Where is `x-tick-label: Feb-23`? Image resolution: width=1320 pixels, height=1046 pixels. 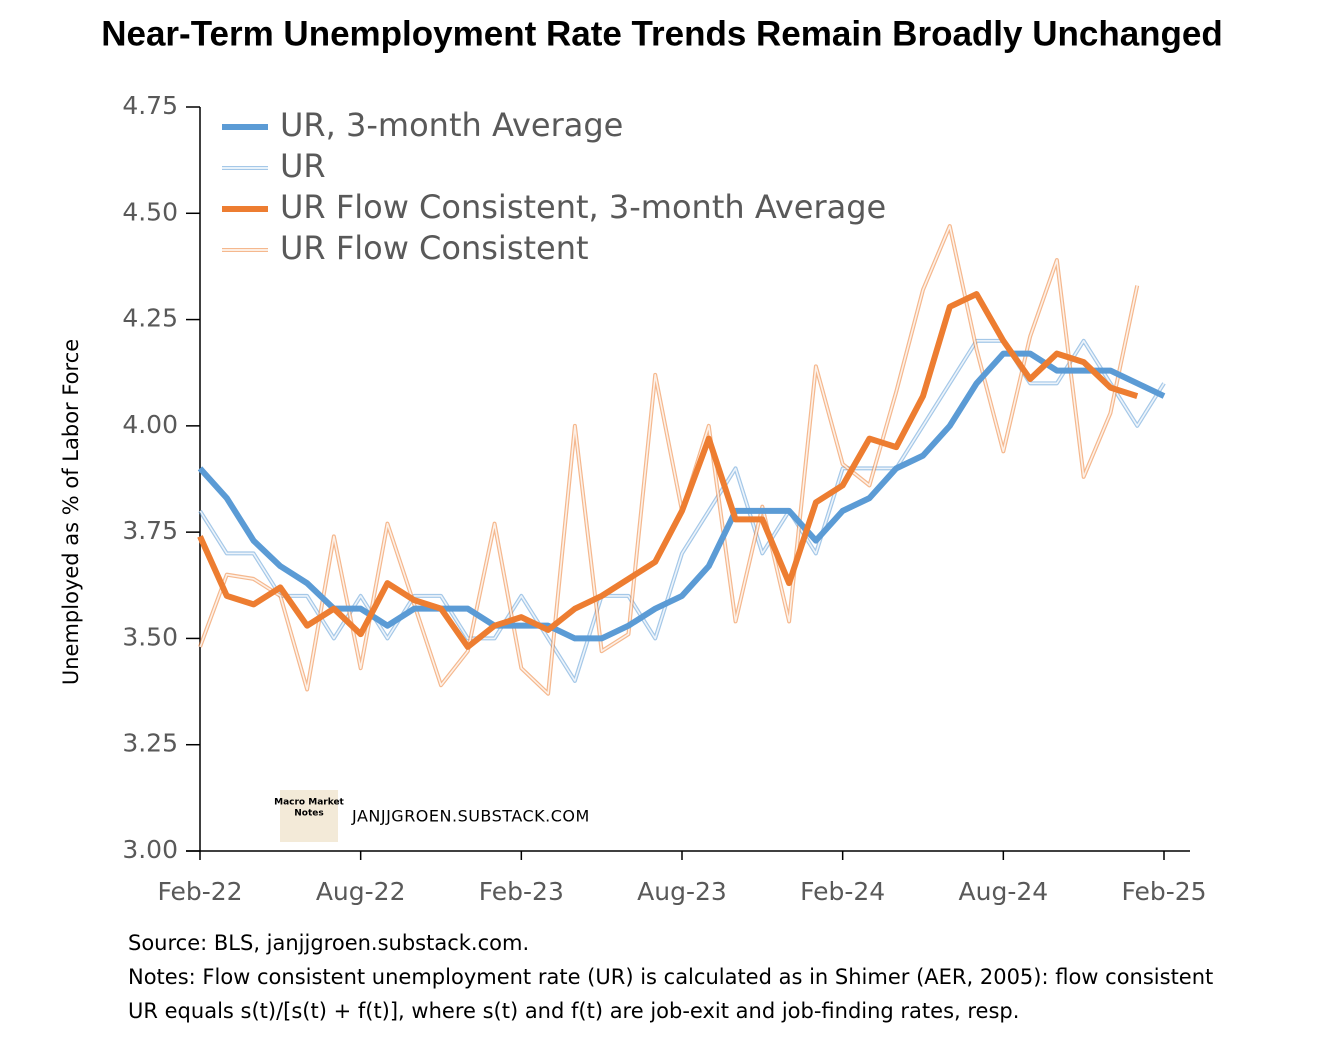 x-tick-label: Feb-23 is located at coordinates (521, 891).